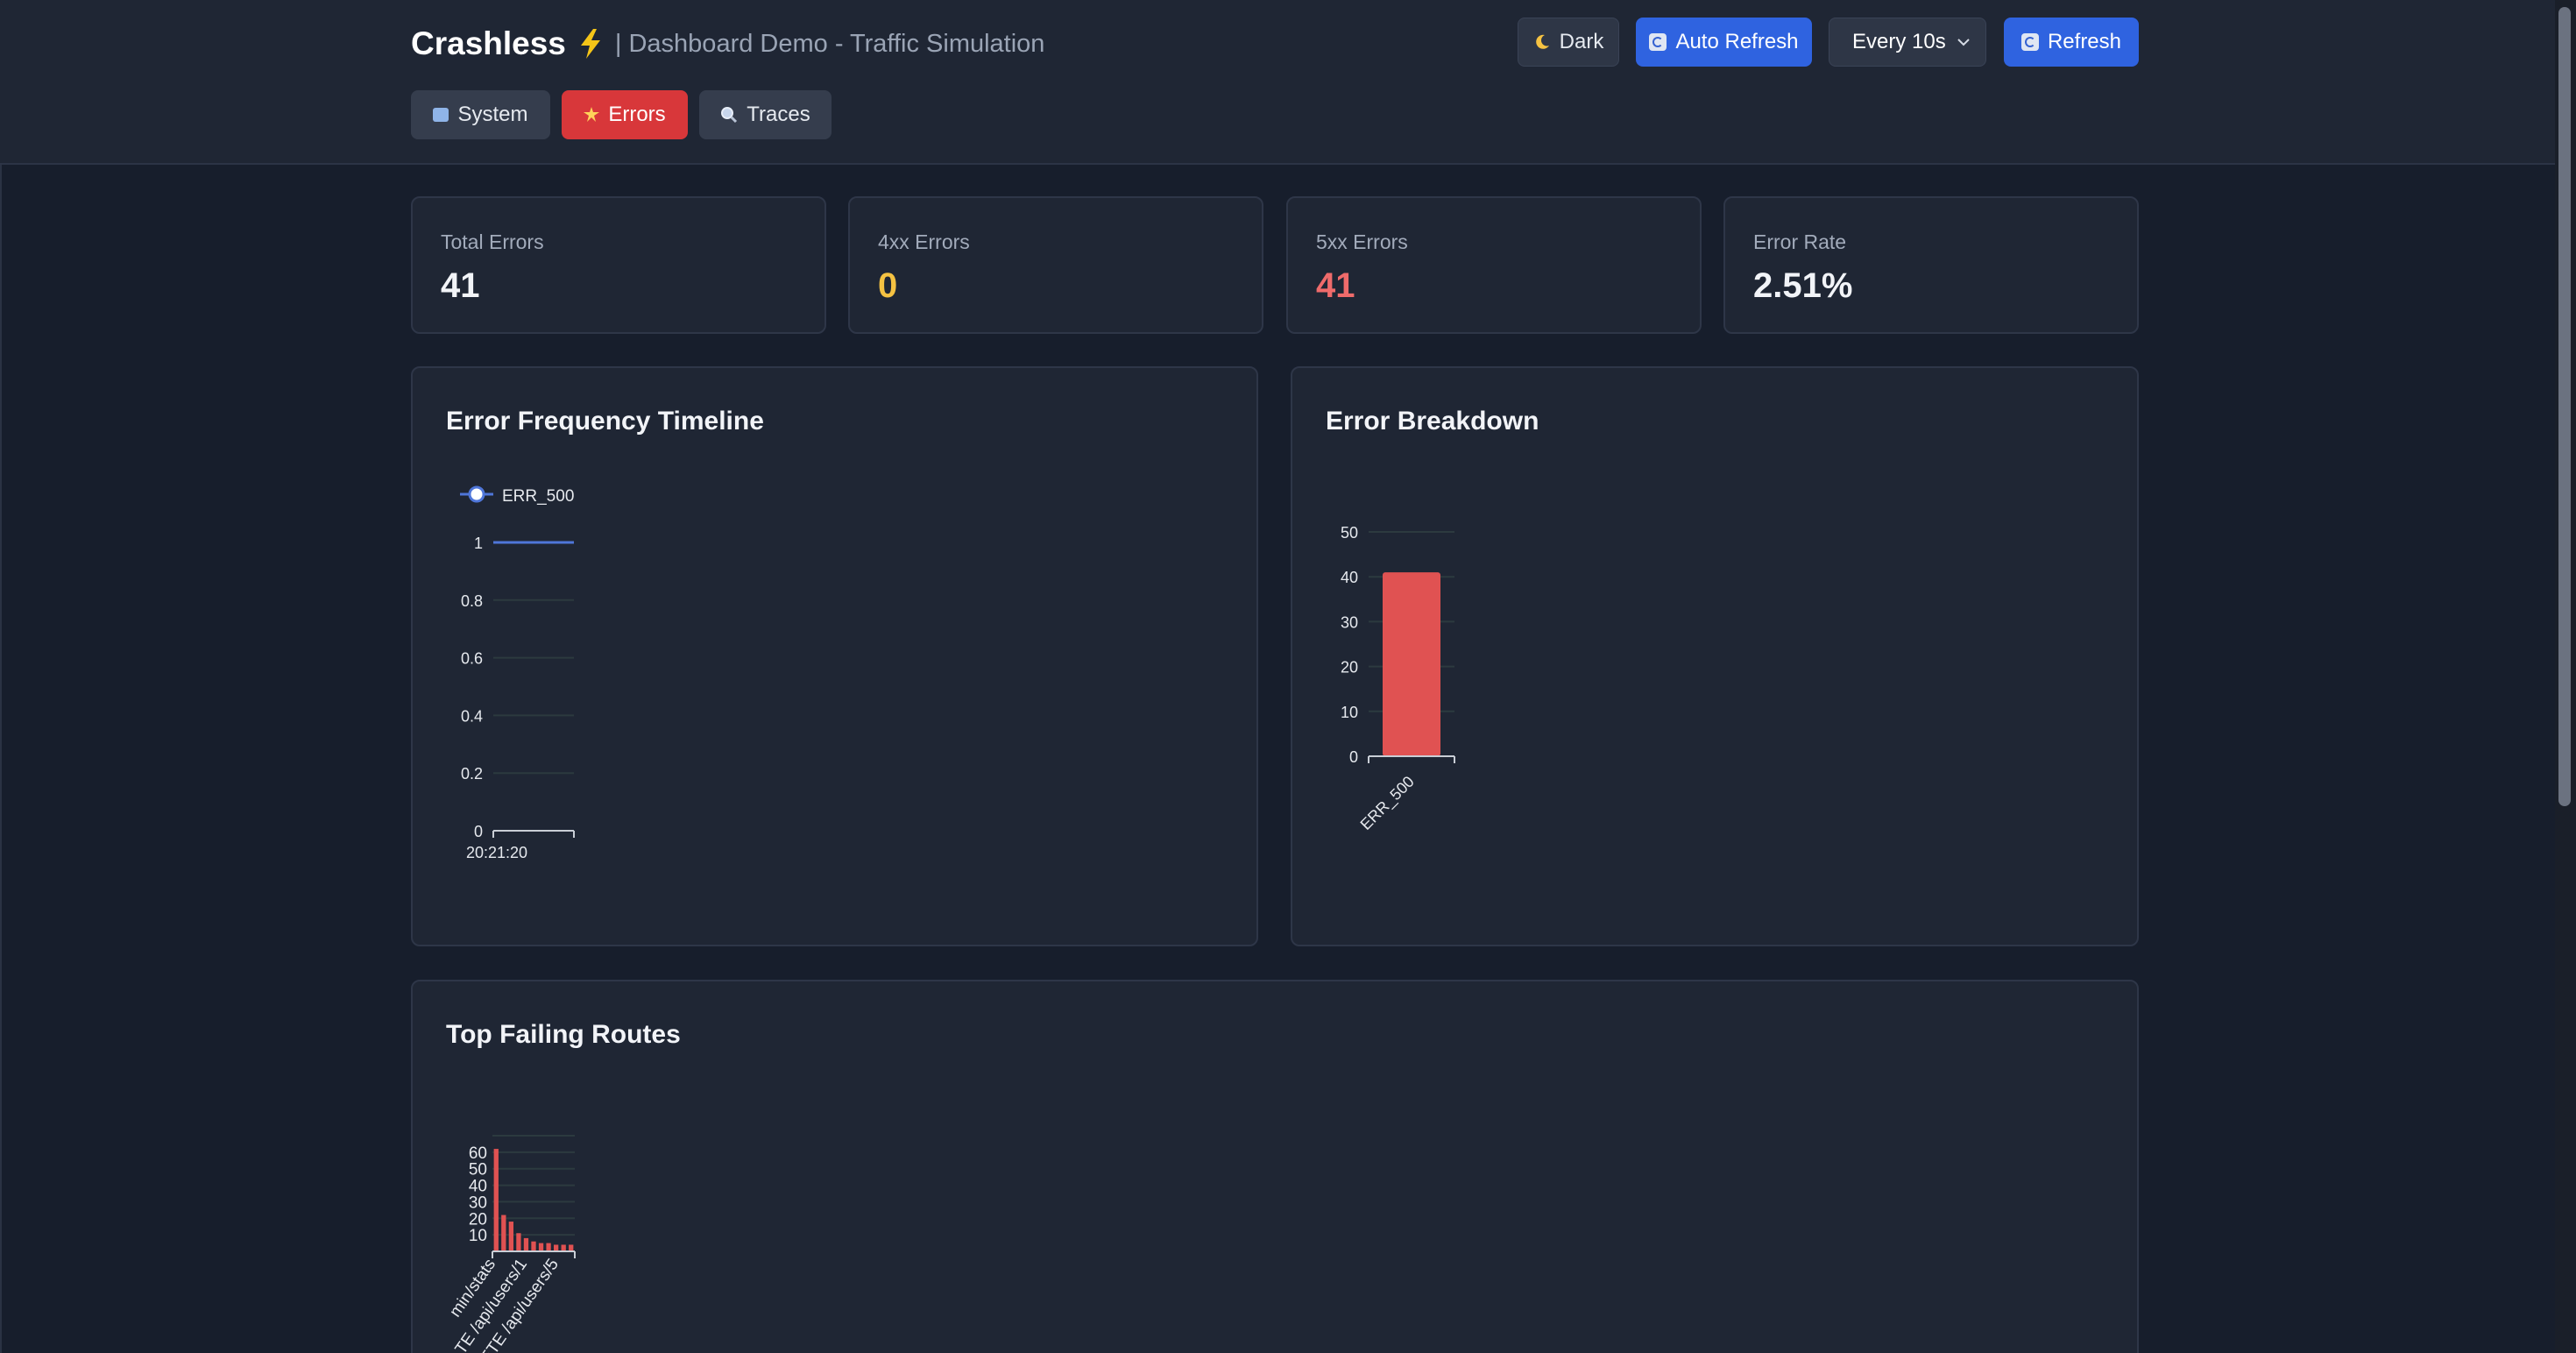 This screenshot has height=1353, width=2576. I want to click on y-tick-label: 1, so click(478, 543).